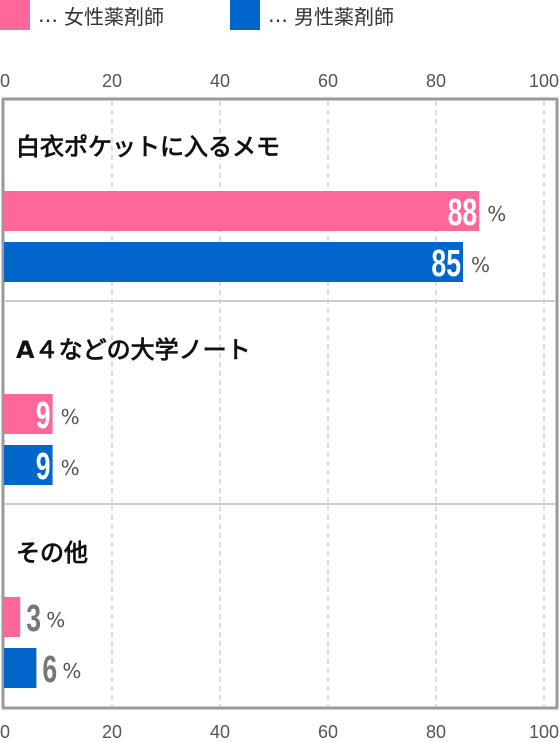 This screenshot has height=742, width=560. Describe the element at coordinates (5, 81) in the screenshot. I see `x-tick-label-top: 0` at that location.